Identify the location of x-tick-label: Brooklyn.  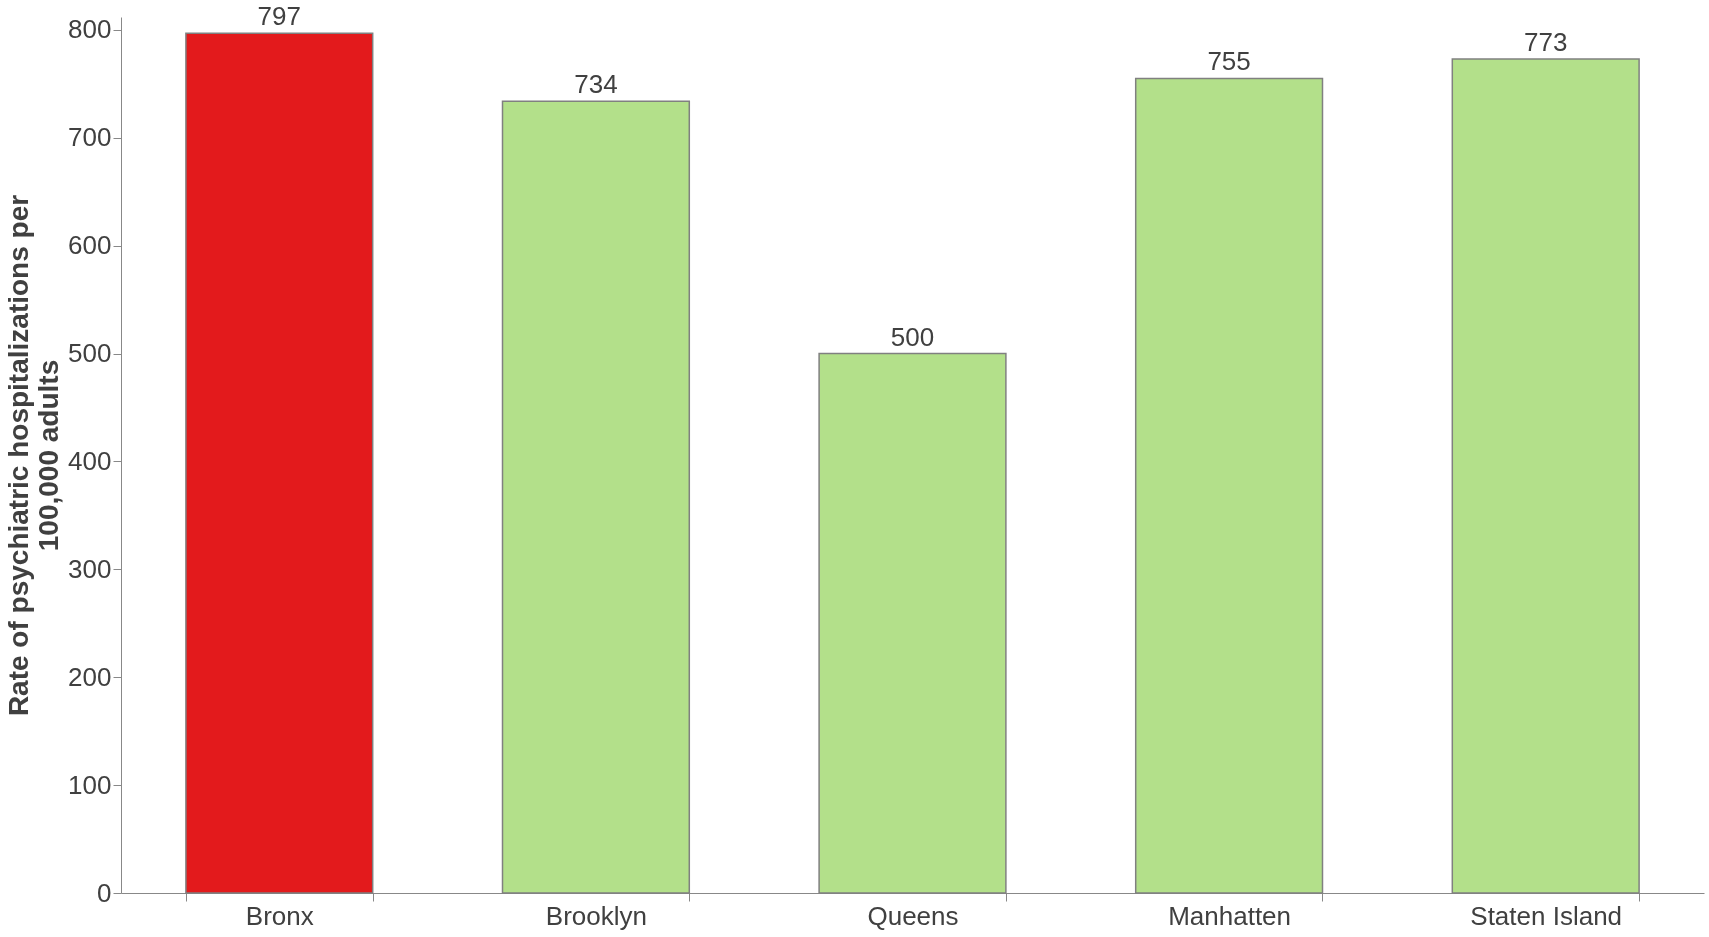
(596, 915).